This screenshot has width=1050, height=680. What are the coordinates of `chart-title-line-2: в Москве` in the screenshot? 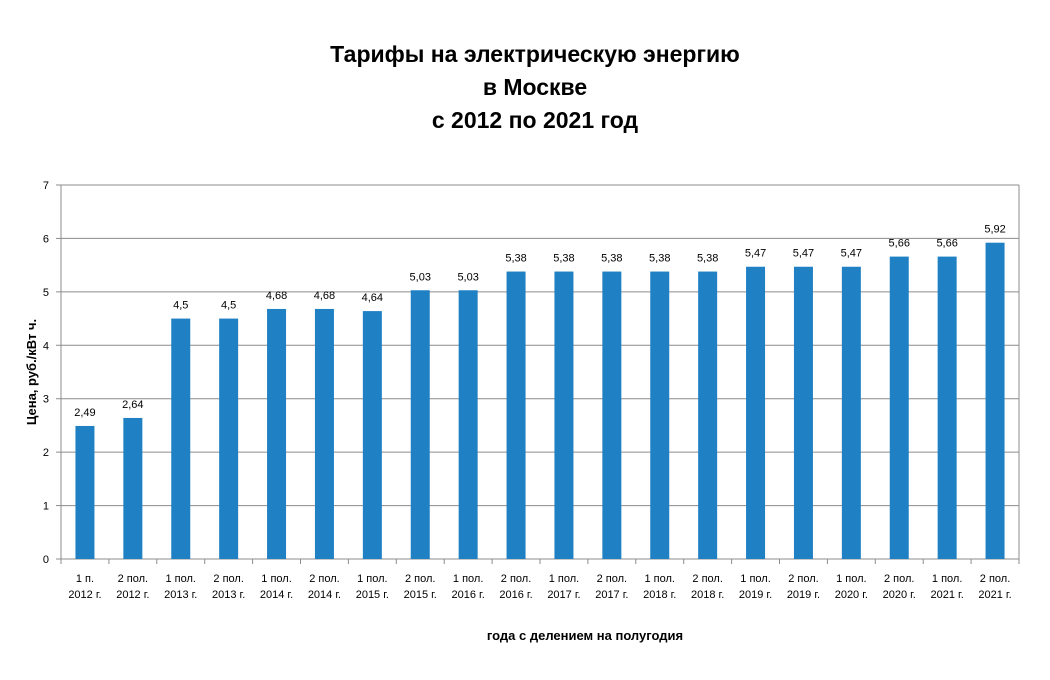 It's located at (535, 87).